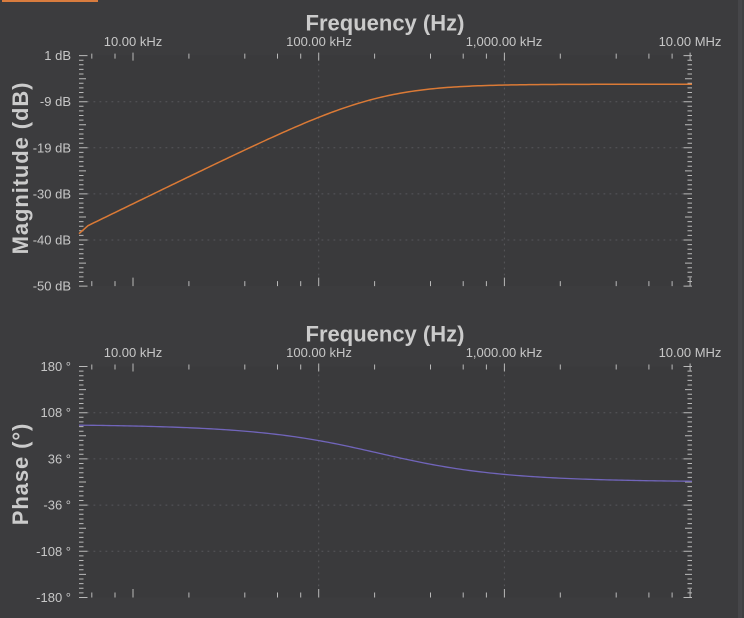 The height and width of the screenshot is (618, 744). I want to click on svg-text: 1 dB, so click(57, 55).